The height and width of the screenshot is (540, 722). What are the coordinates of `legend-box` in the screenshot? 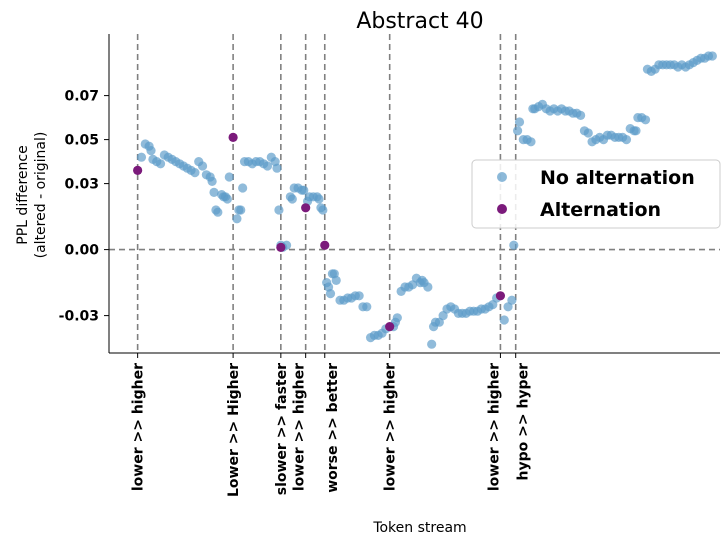 It's located at (596, 194).